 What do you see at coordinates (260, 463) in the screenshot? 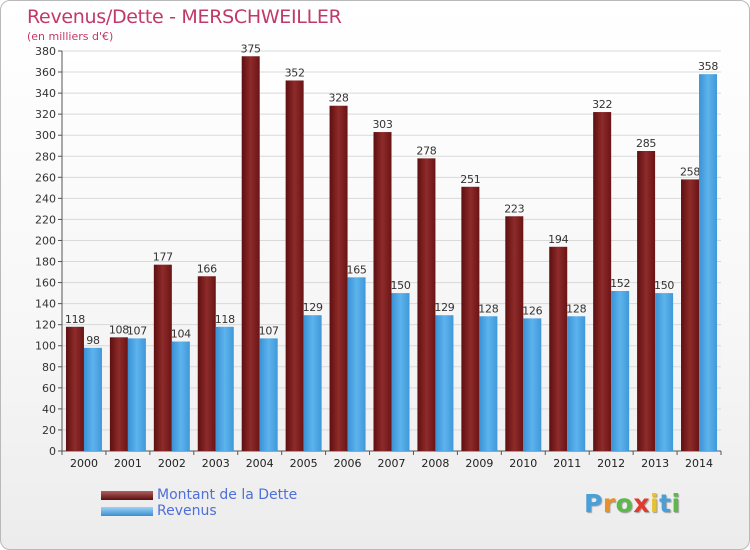
I see `x-tick-label: 2004` at bounding box center [260, 463].